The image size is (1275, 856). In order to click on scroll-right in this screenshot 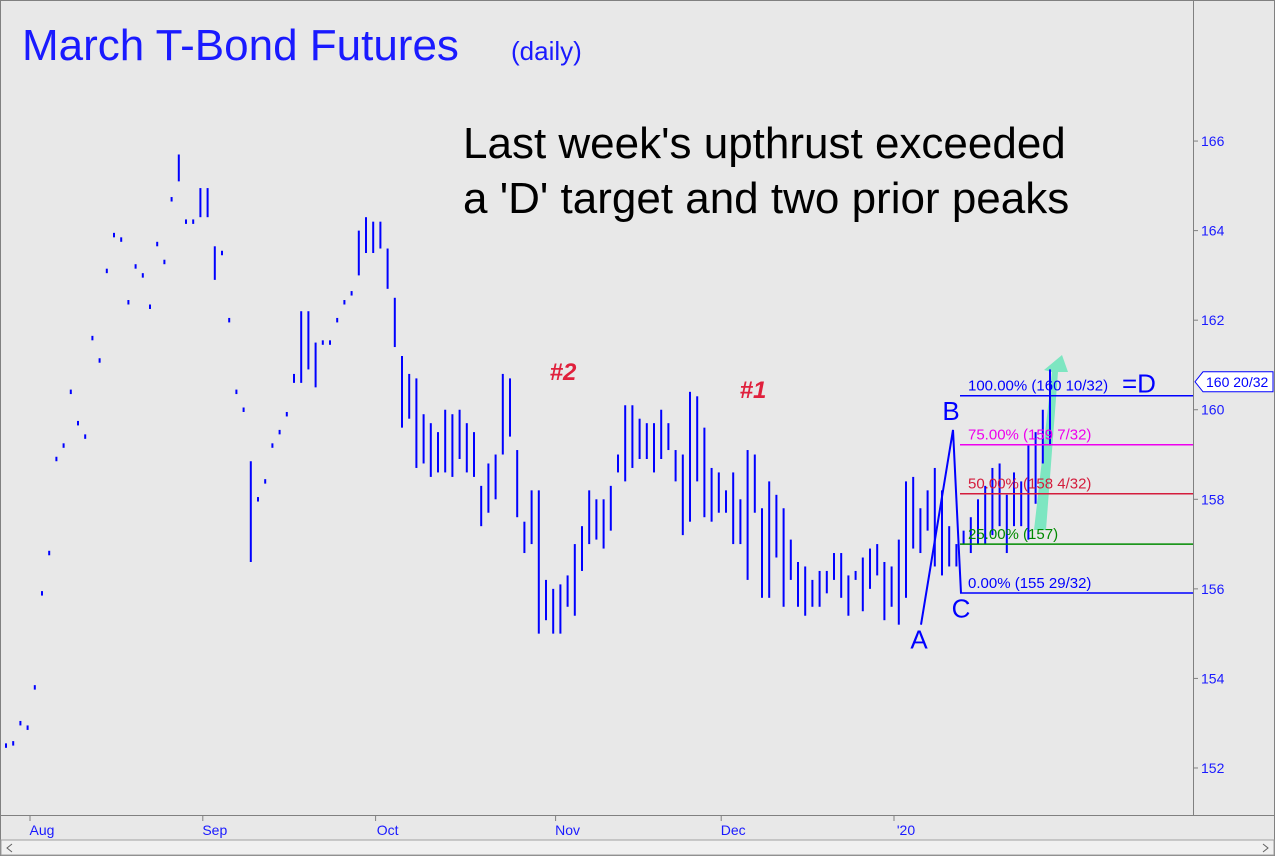, I will do `click(1265, 848)`.